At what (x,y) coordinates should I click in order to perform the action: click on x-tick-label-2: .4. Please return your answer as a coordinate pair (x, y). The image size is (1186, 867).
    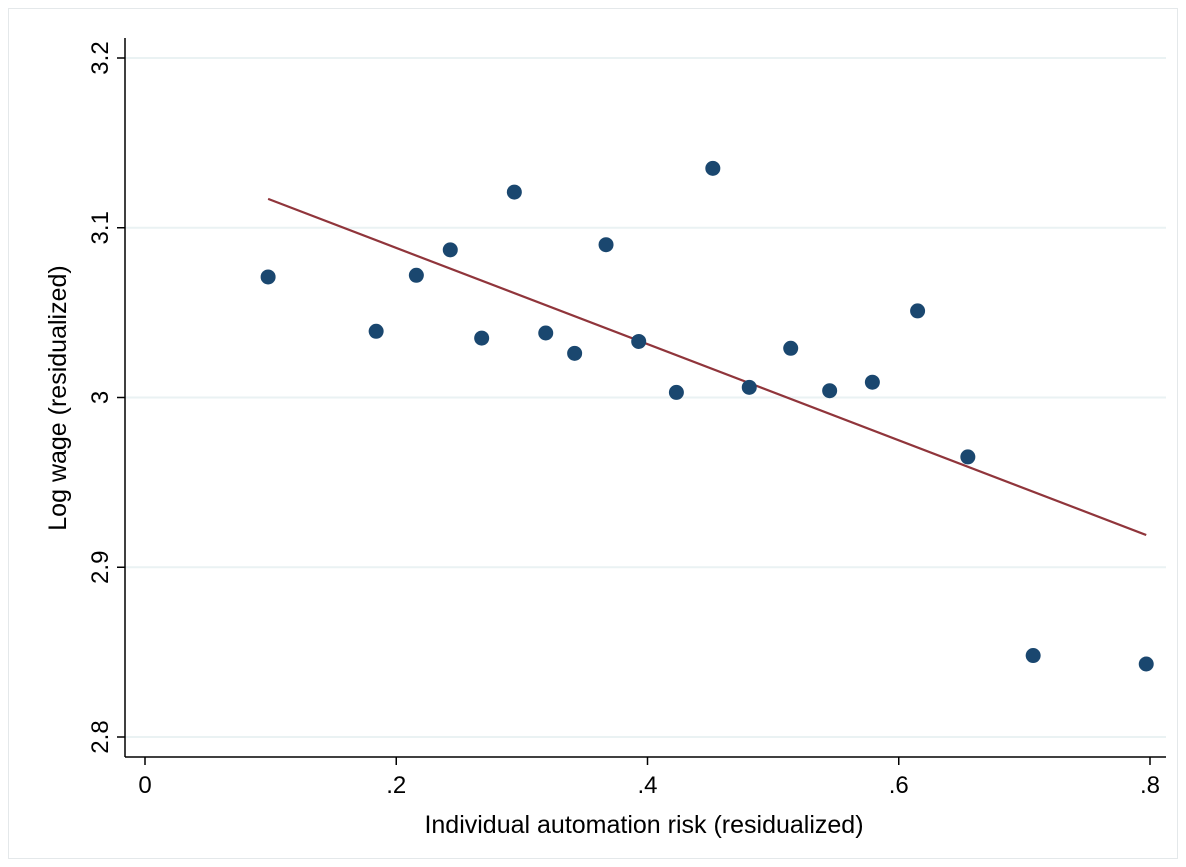
    Looking at the image, I should click on (647, 785).